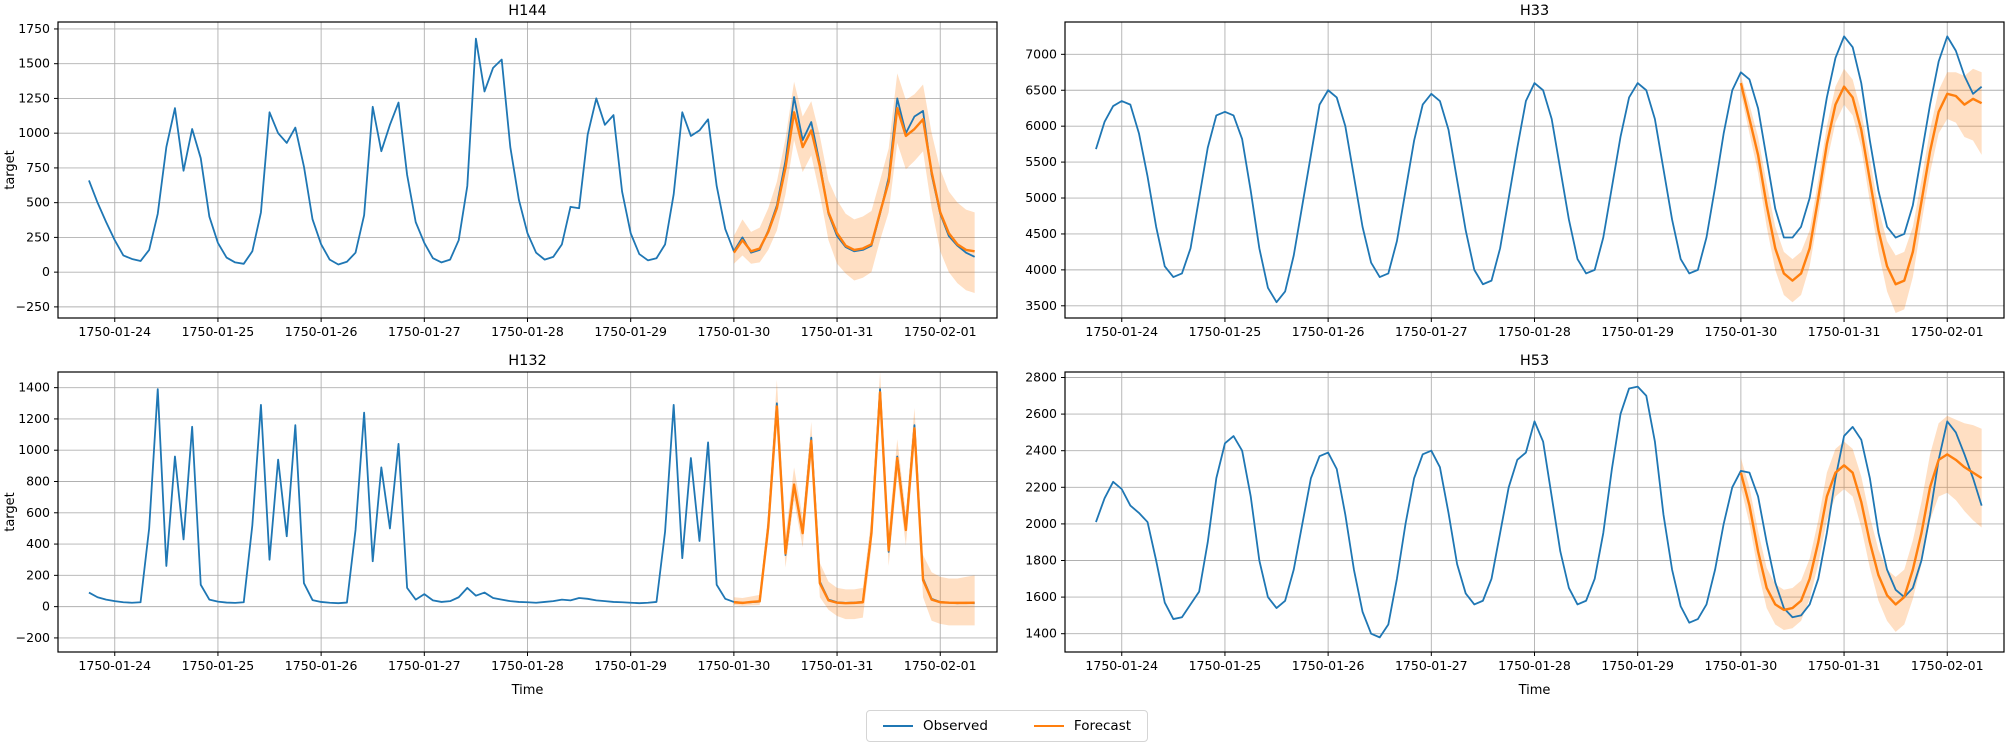  Describe the element at coordinates (1041, 523) in the screenshot. I see `y-tick-label: 2000` at that location.